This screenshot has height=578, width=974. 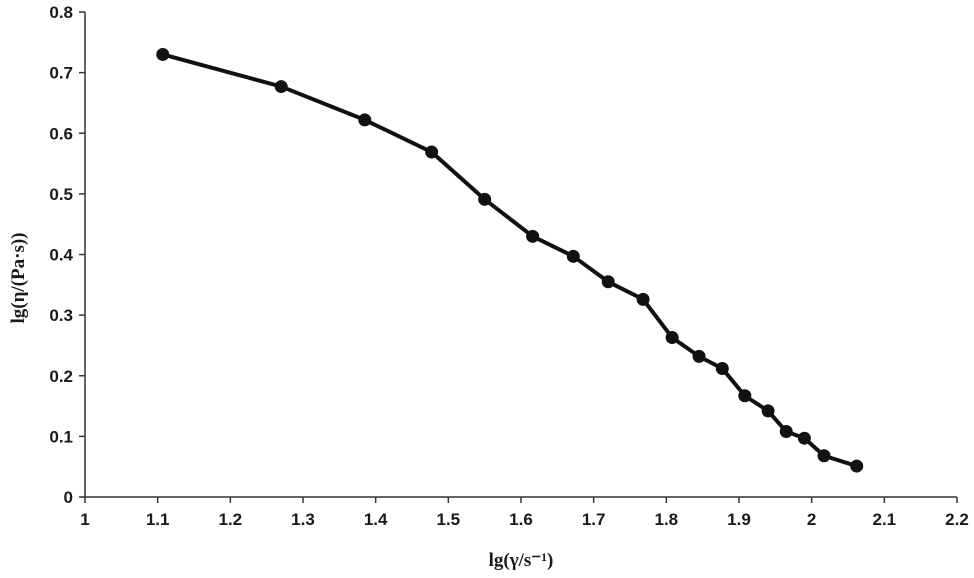 What do you see at coordinates (158, 519) in the screenshot?
I see `x-tick-label: 1.1` at bounding box center [158, 519].